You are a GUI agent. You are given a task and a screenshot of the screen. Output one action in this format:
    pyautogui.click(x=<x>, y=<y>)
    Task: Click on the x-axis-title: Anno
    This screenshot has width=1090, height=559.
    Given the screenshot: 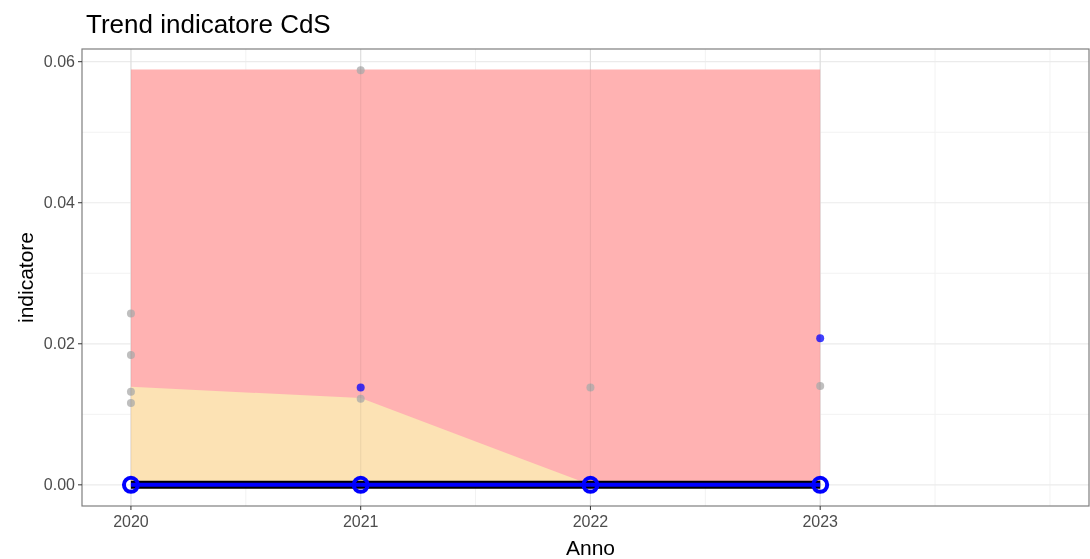 What is the action you would take?
    pyautogui.click(x=590, y=547)
    